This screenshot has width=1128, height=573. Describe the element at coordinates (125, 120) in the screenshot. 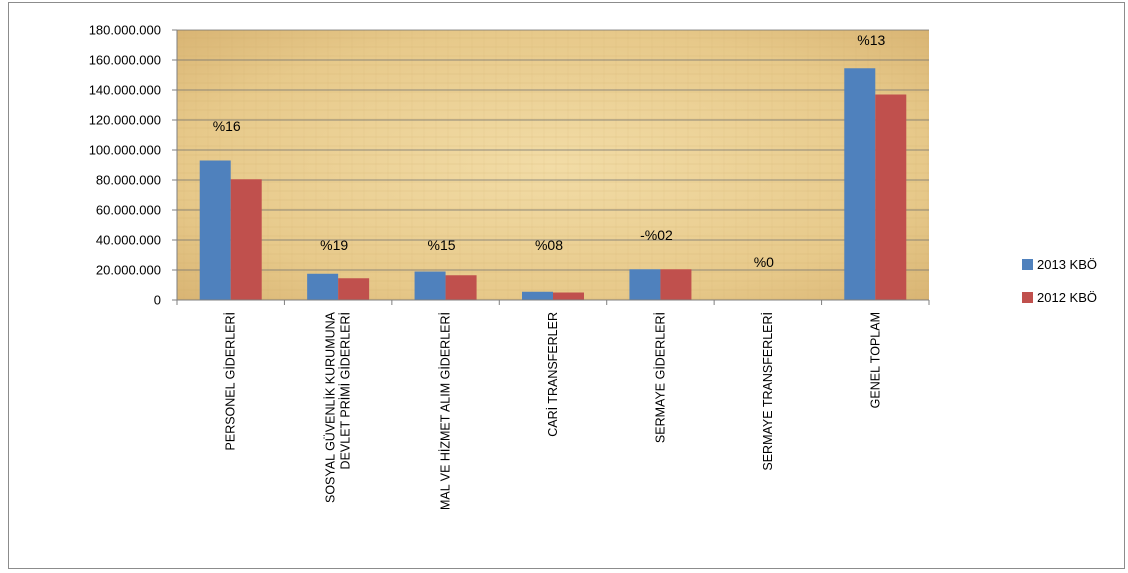

I see `y-tick-label: 120.000.000` at that location.